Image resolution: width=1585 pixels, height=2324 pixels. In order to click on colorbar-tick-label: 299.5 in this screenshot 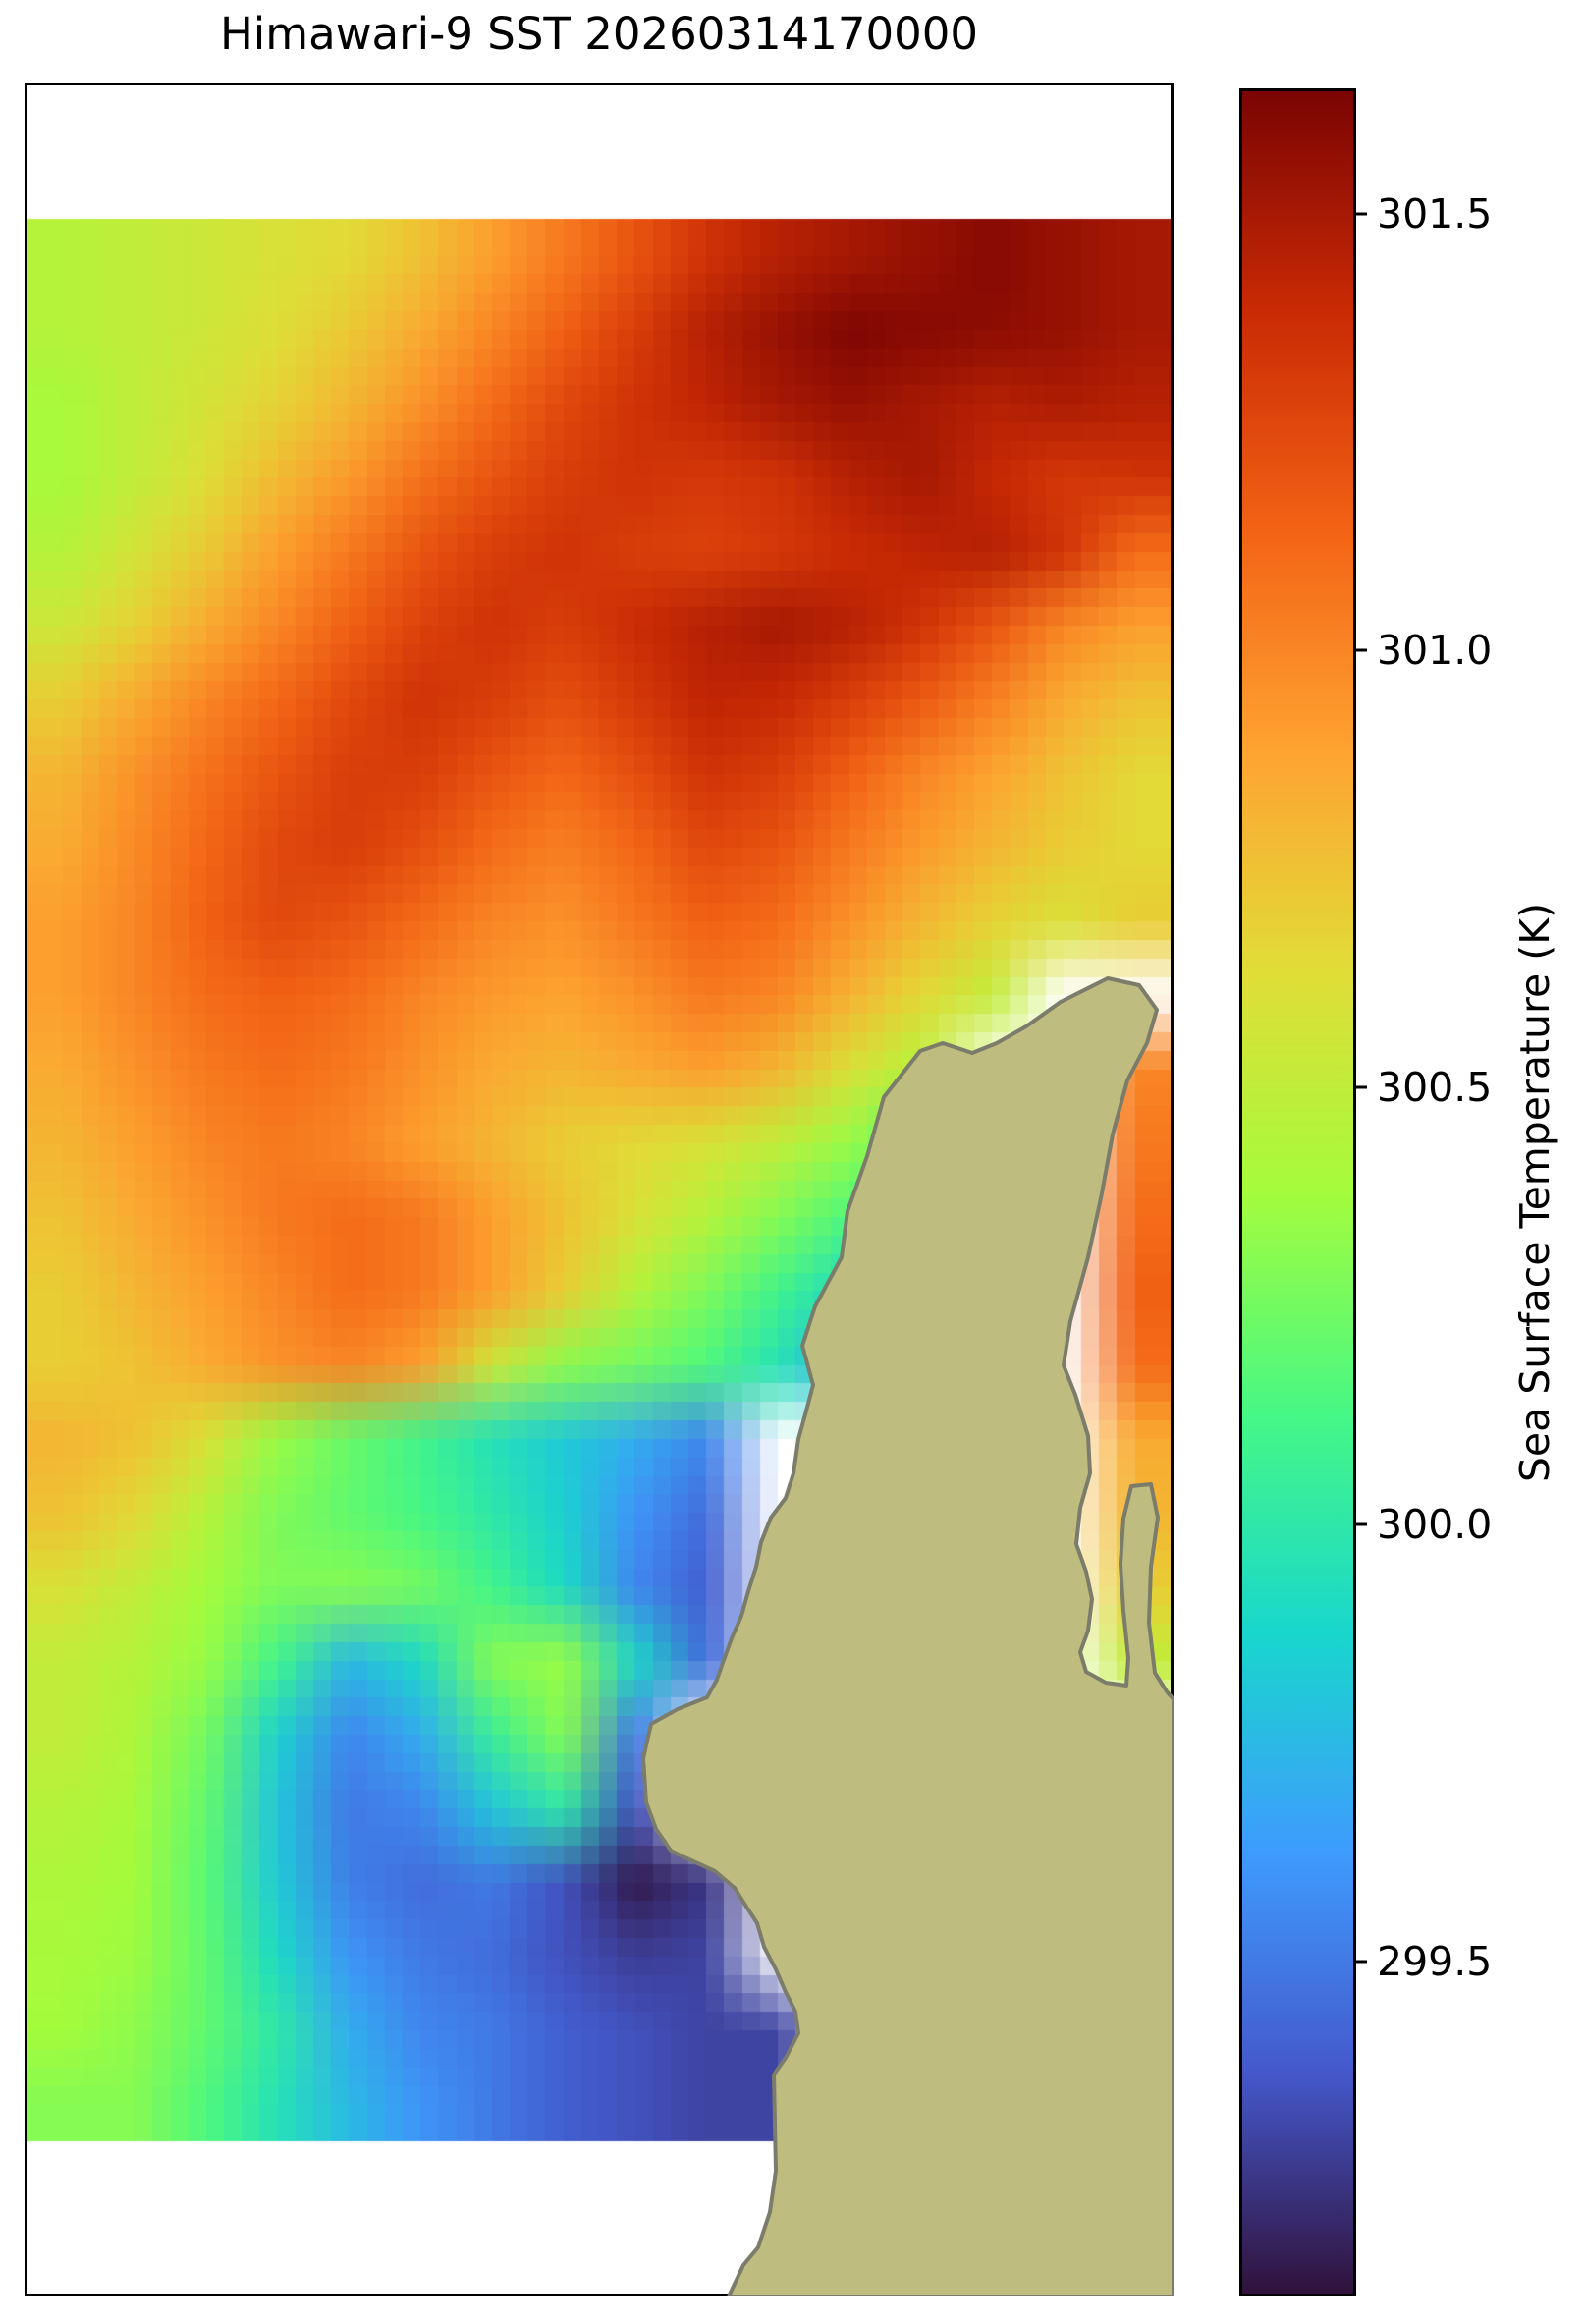, I will do `click(1435, 1961)`.